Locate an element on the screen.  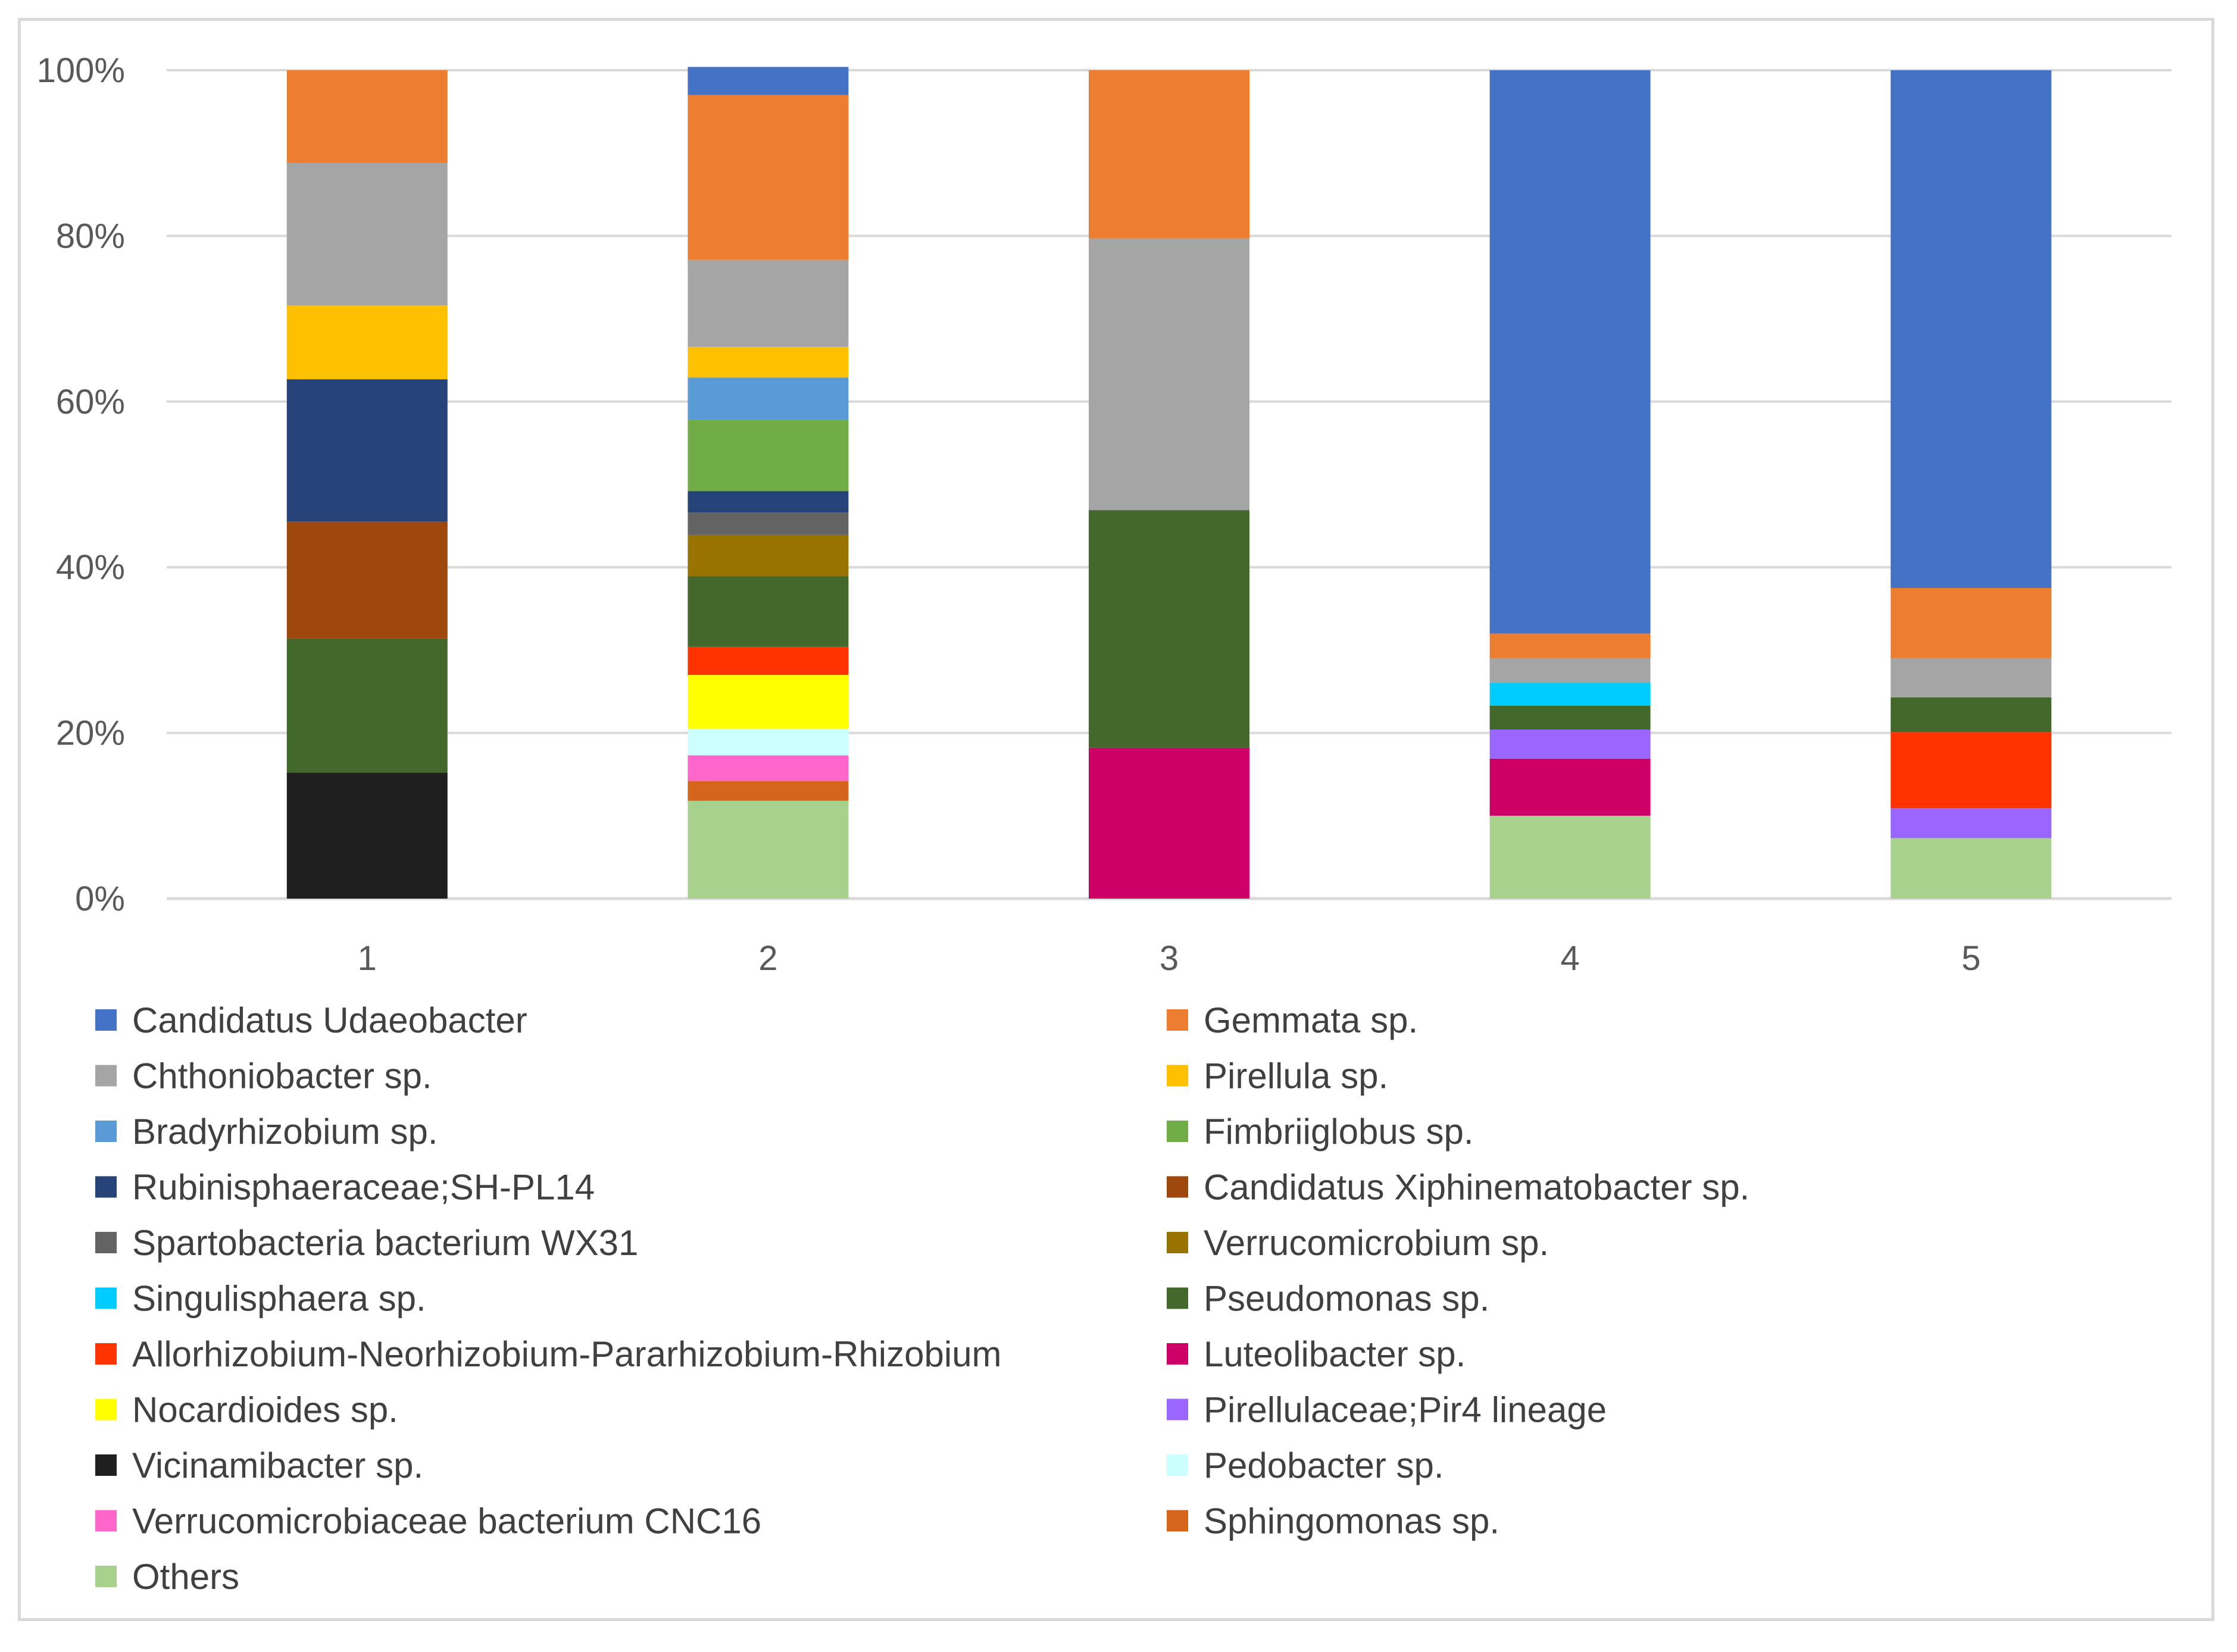
legend-label: Pseudomonas sp. is located at coordinates (1346, 1299).